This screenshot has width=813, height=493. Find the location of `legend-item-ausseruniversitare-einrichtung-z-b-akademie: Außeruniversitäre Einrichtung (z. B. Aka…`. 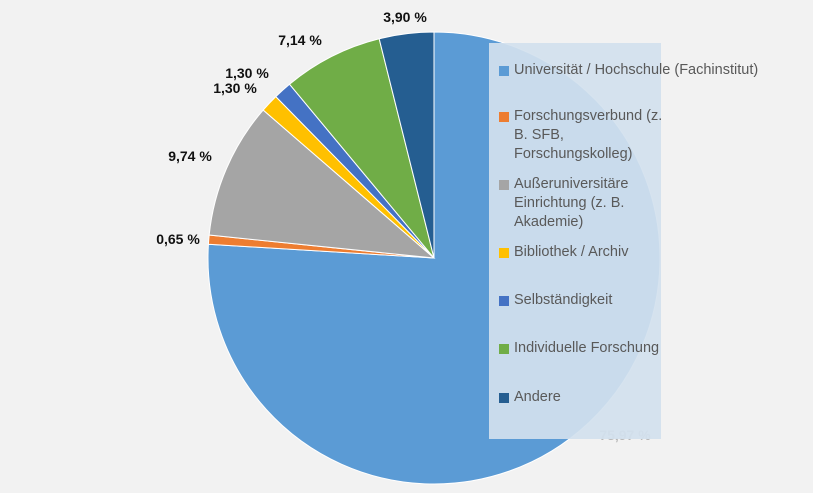

legend-item-ausseruniversitare-einrichtung-z-b-akademie: Außeruniversitäre Einrichtung (z. B. Aka… is located at coordinates (651, 203).